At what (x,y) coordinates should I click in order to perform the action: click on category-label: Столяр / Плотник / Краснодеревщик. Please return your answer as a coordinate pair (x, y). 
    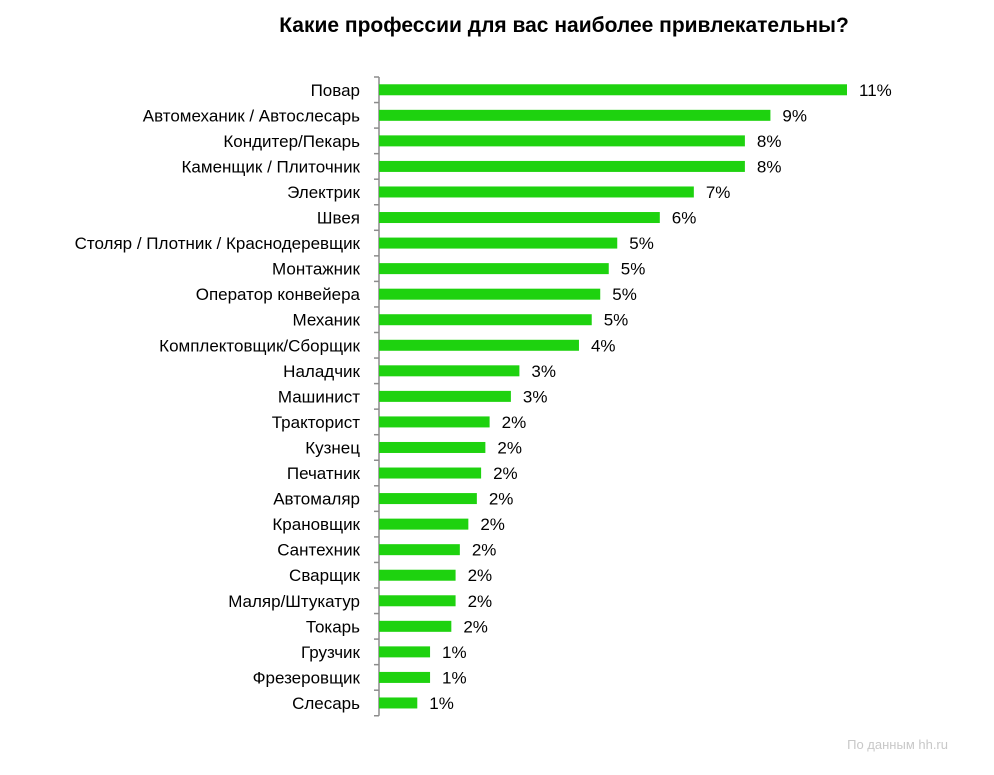
    Looking at the image, I should click on (218, 243).